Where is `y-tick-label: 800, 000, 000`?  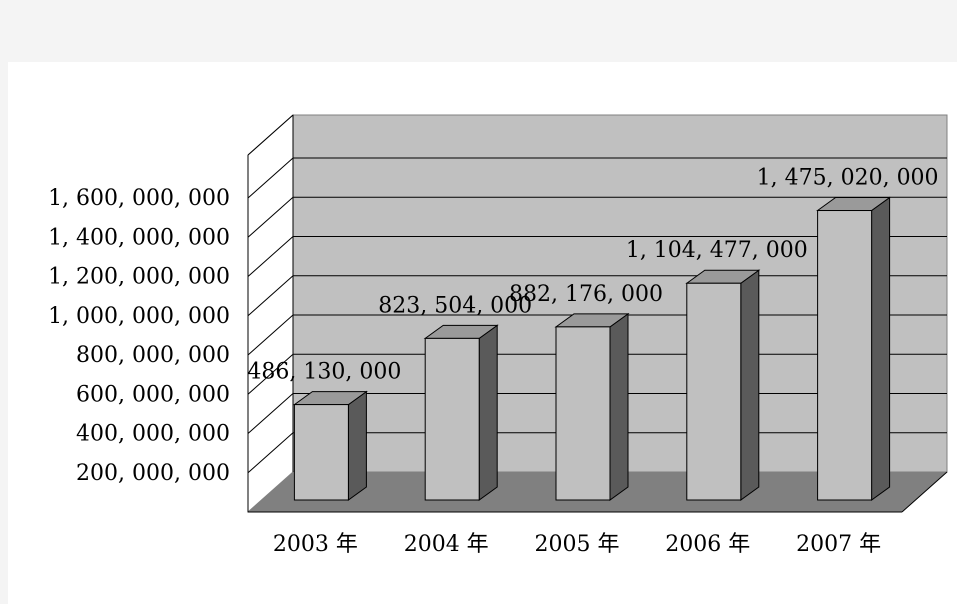 y-tick-label: 800, 000, 000 is located at coordinates (153, 355).